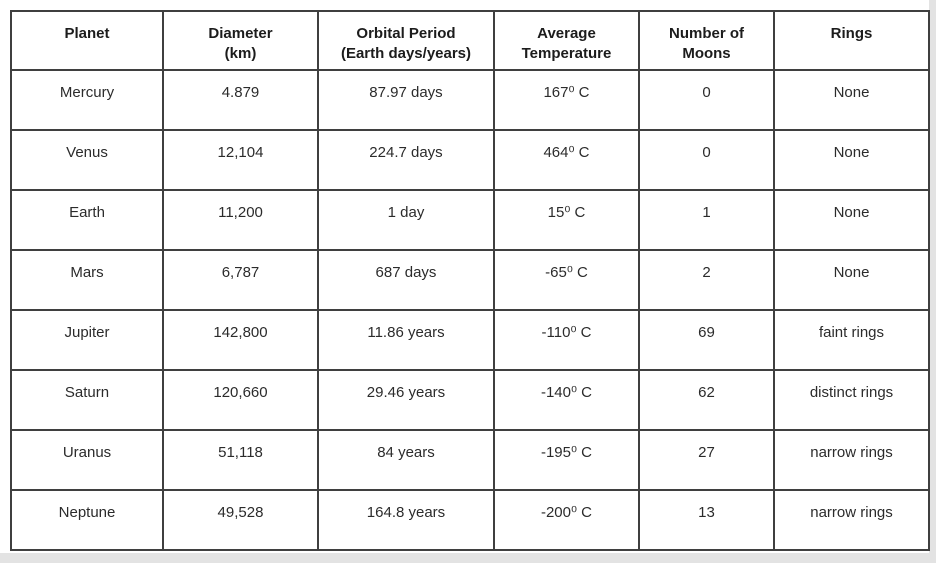 This screenshot has width=936, height=563. What do you see at coordinates (240, 100) in the screenshot?
I see `cell-diameter: 4.879` at bounding box center [240, 100].